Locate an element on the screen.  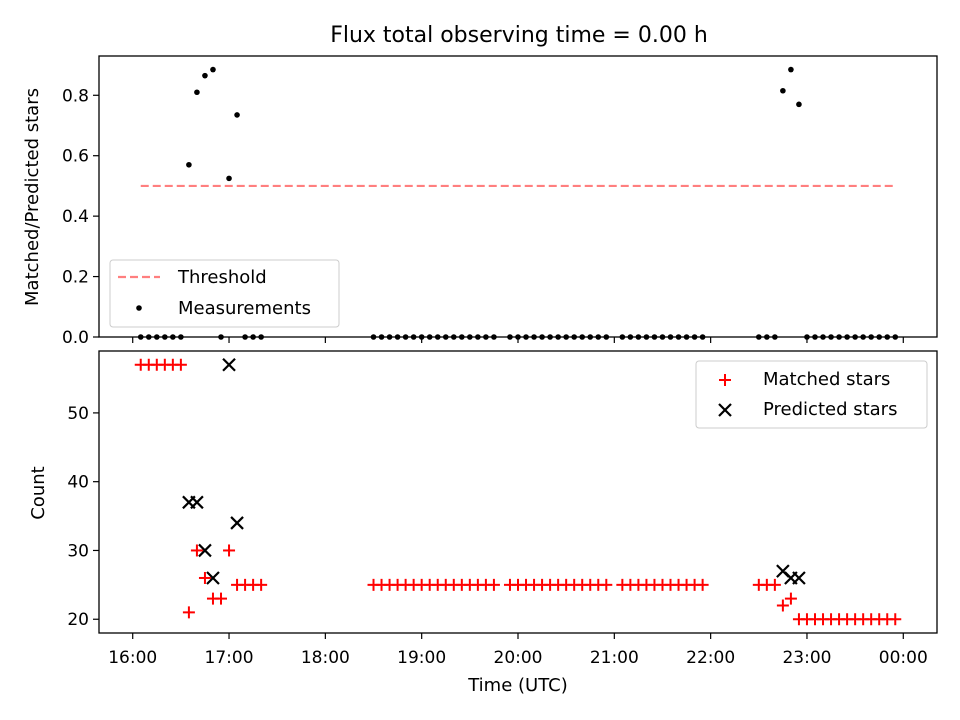
predicted-legend-marker is located at coordinates (725, 410).